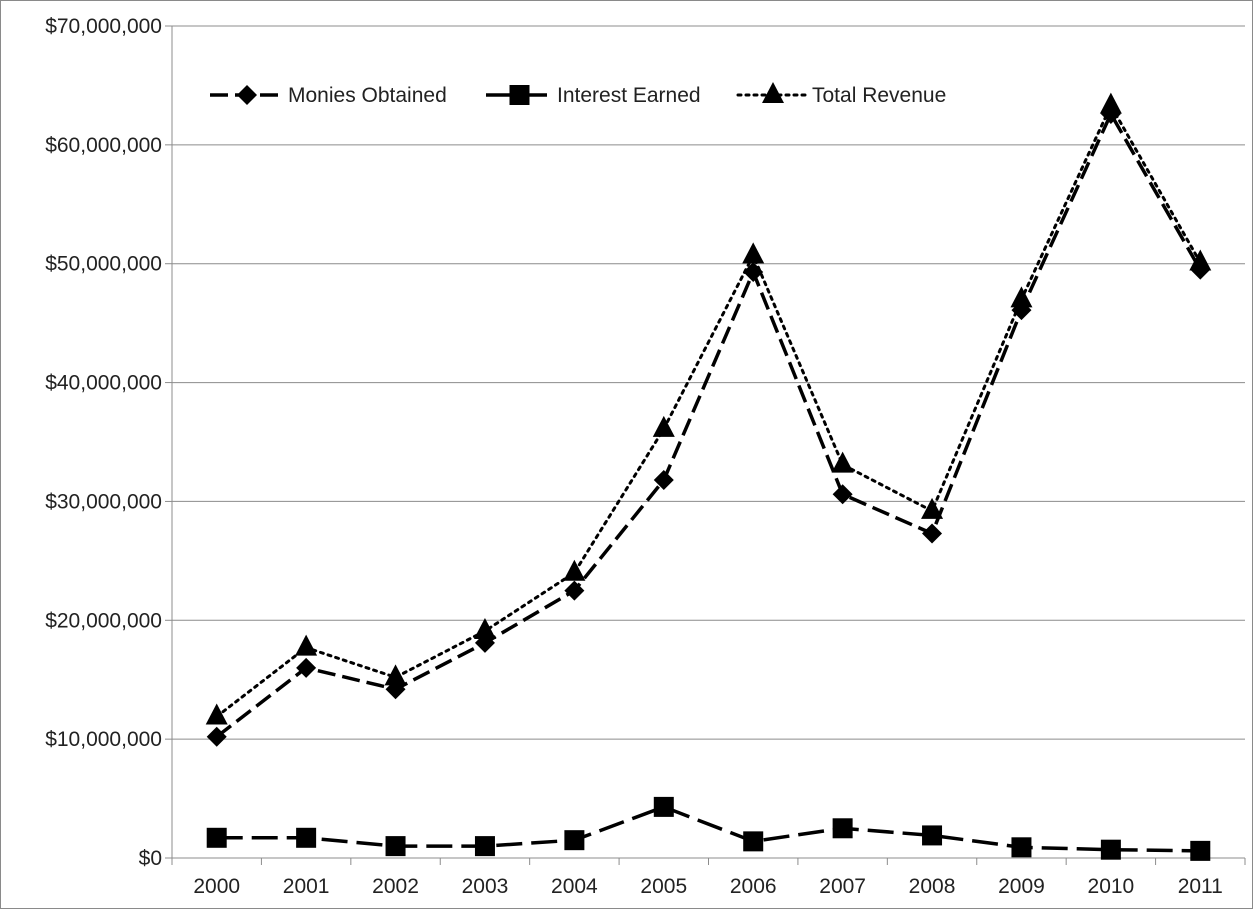 This screenshot has width=1253, height=909. I want to click on x-tick-label: 2004, so click(574, 886).